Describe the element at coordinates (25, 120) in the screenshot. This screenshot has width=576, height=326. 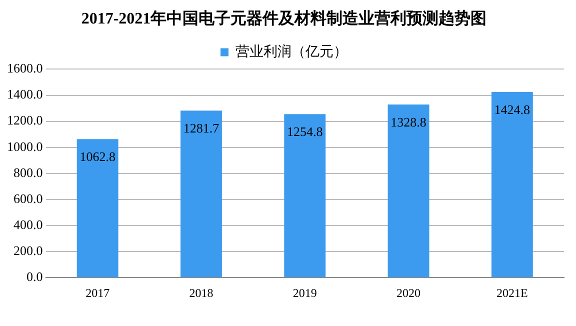
I see `y-tick-label: 1200.0` at that location.